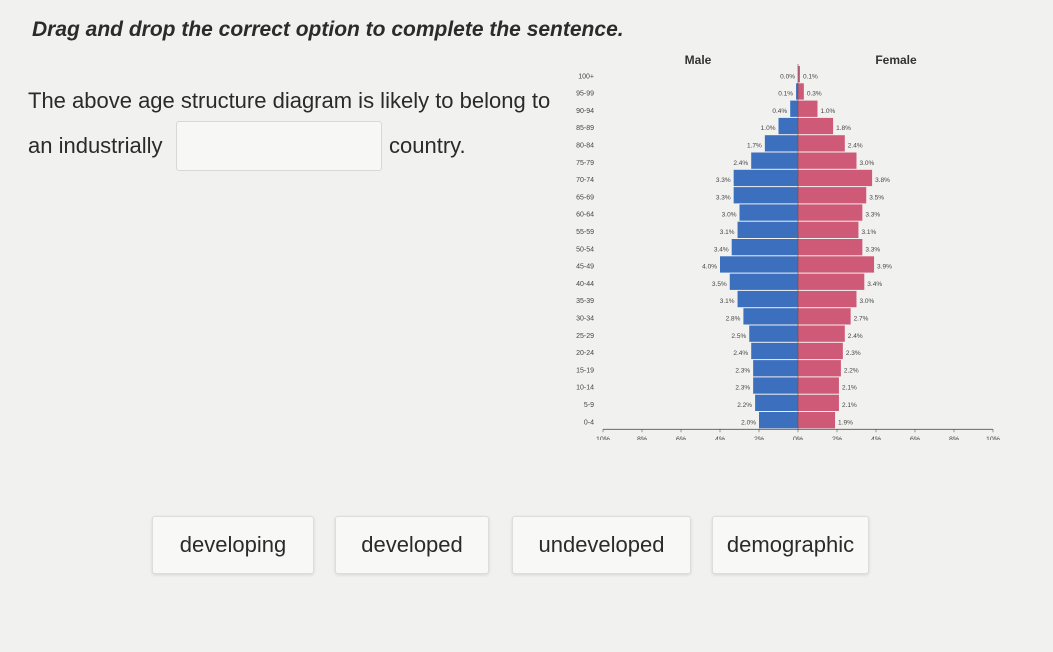  Describe the element at coordinates (738, 336) in the screenshot. I see `male-value-label: 2.5%` at that location.